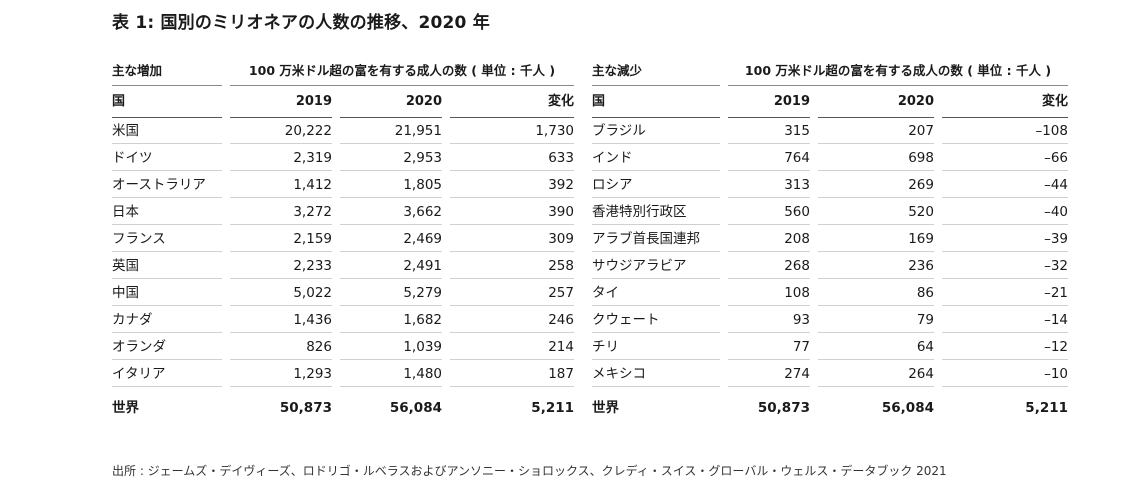 This screenshot has height=494, width=1128. What do you see at coordinates (512, 239) in the screenshot?
I see `cell-change: 309` at bounding box center [512, 239].